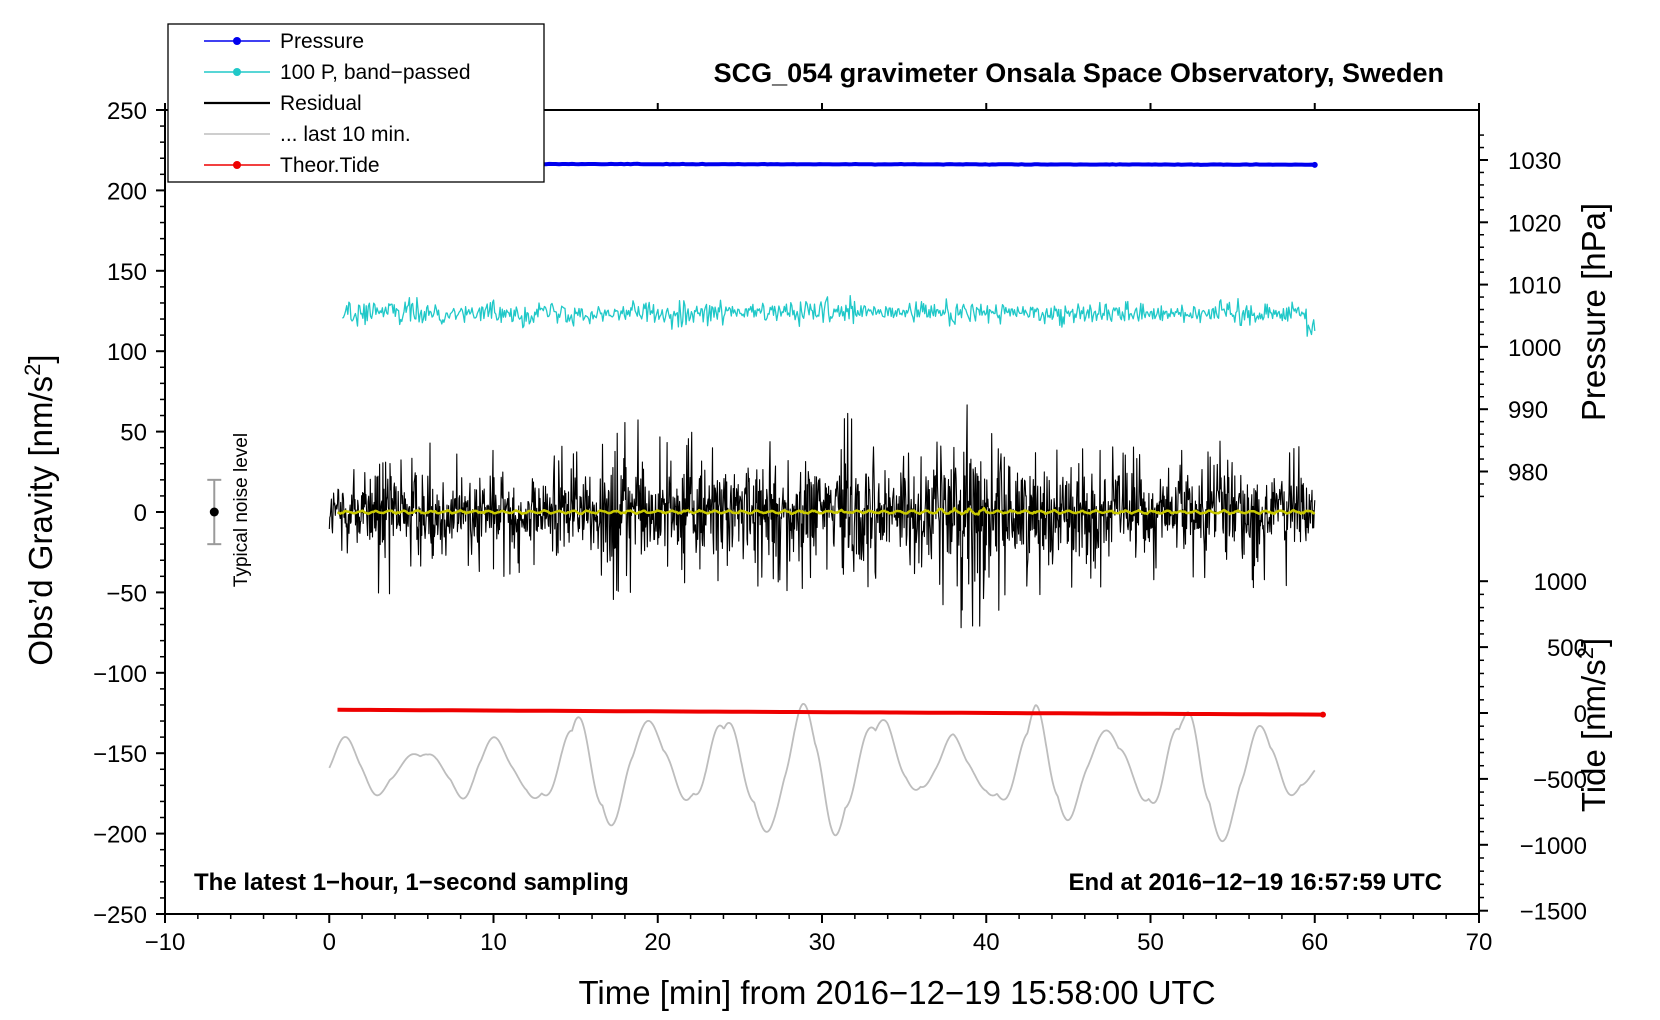 The width and height of the screenshot is (1660, 1020). I want to click on y-tick-label: 150, so click(127, 272).